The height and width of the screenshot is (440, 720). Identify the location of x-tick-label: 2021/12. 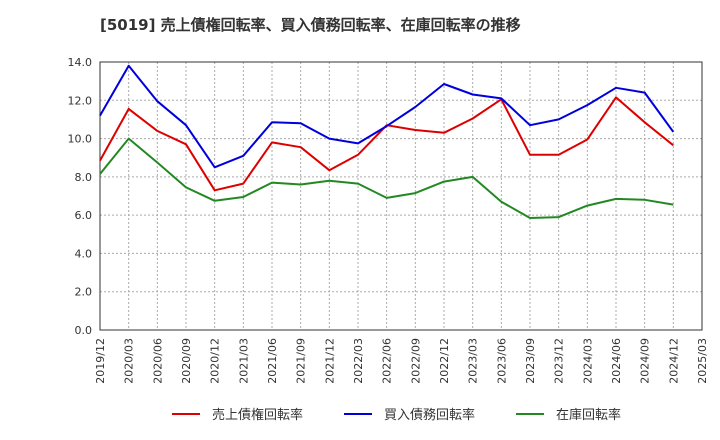
(329, 361).